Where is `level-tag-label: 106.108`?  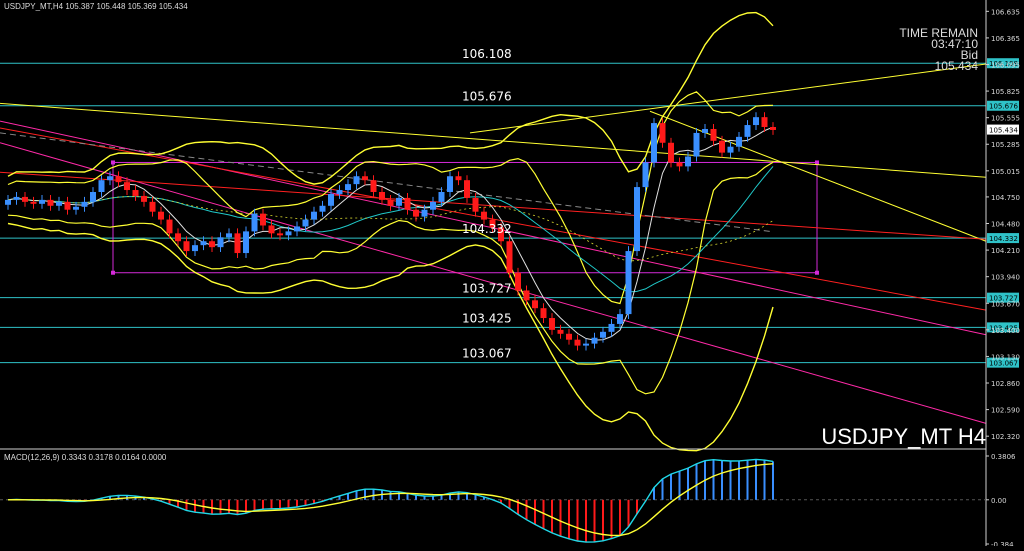 level-tag-label: 106.108 is located at coordinates (1003, 64).